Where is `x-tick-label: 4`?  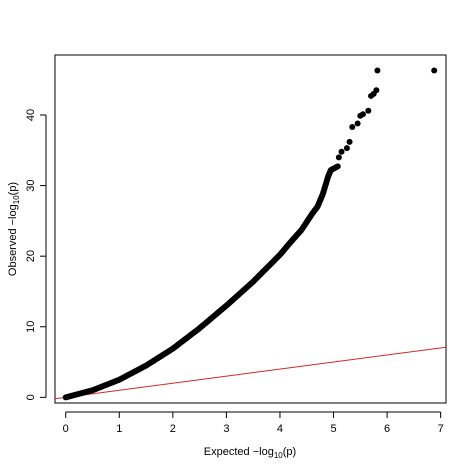 x-tick-label: 4 is located at coordinates (280, 429).